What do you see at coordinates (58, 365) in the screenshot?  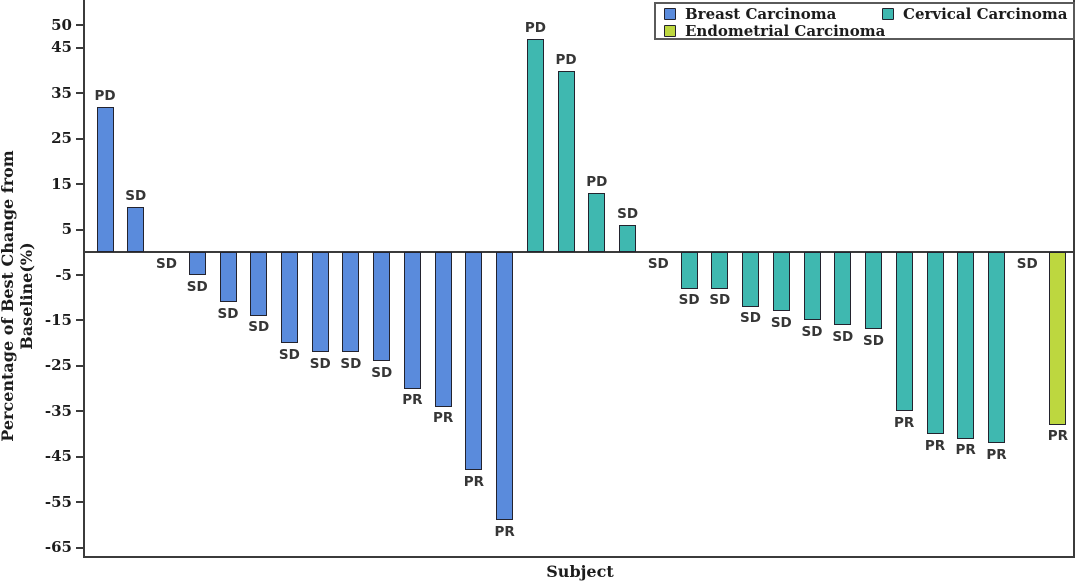 I see `y-tick-label: -25` at bounding box center [58, 365].